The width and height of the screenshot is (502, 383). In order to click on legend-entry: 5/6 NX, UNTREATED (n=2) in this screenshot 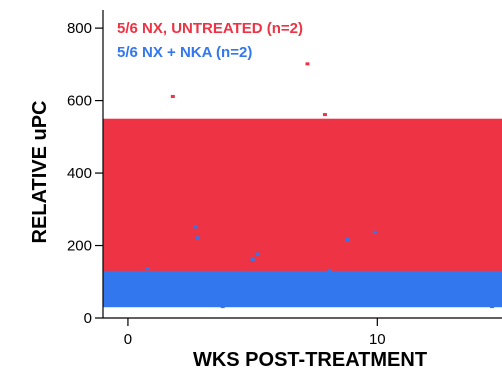, I will do `click(210, 28)`.